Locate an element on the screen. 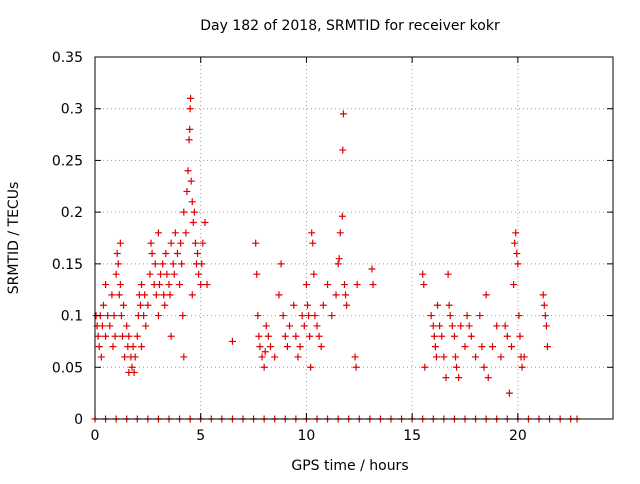  y-tick-label: 0.35 is located at coordinates (67, 58).